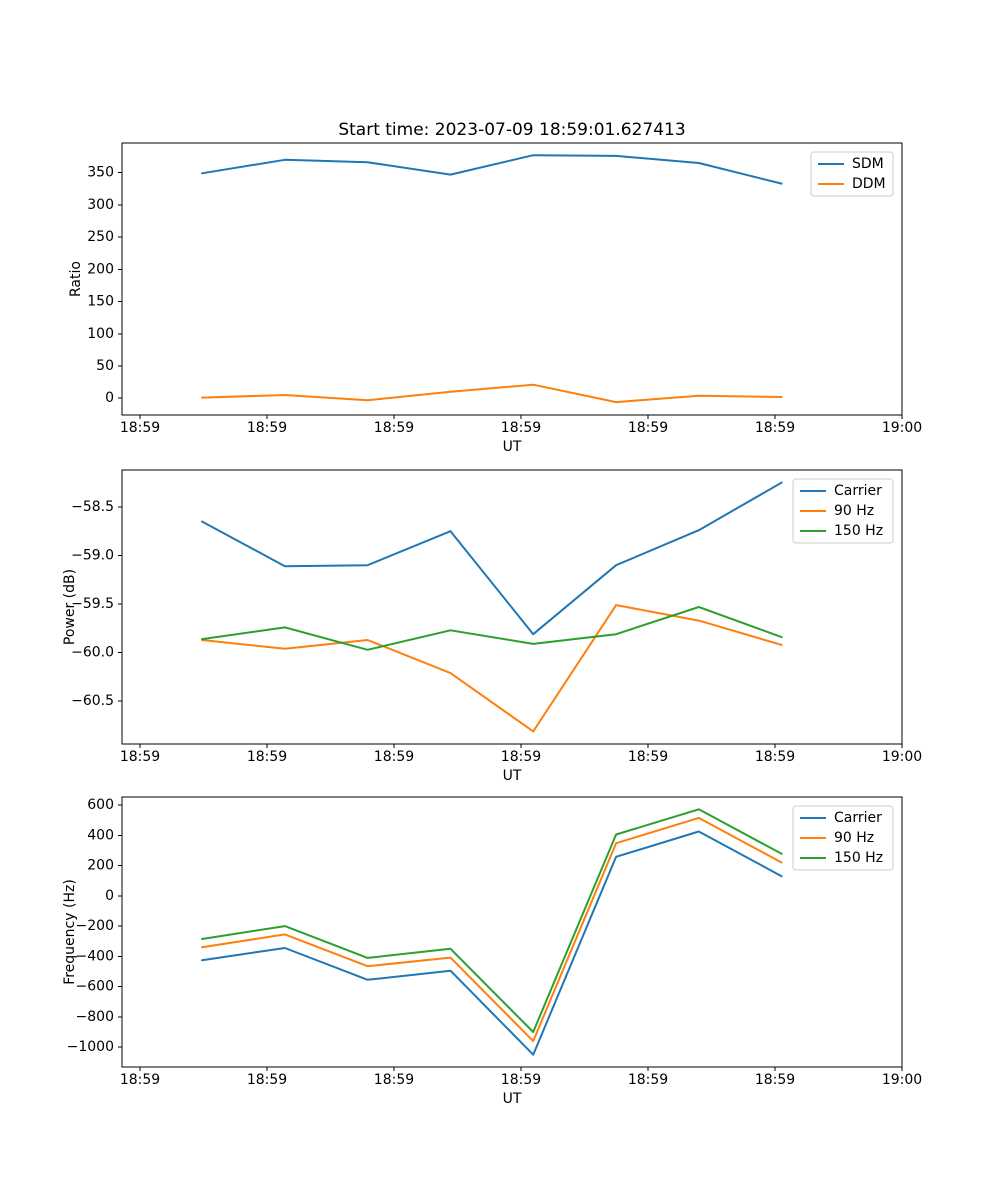  What do you see at coordinates (95, 926) in the screenshot?
I see `y-tick-label: −200` at bounding box center [95, 926].